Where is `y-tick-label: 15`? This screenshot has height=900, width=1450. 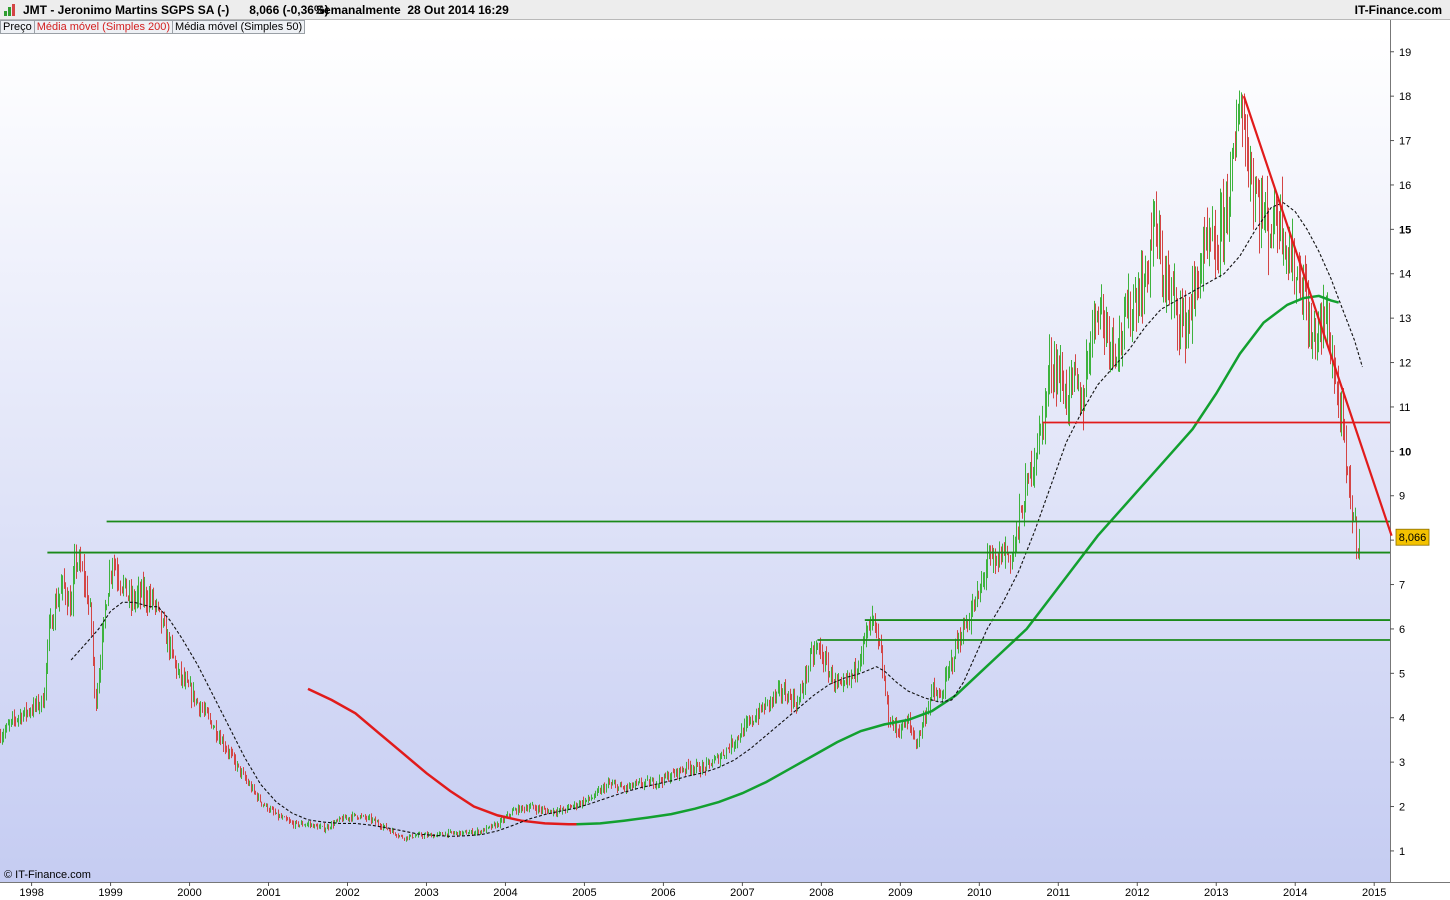 y-tick-label: 15 is located at coordinates (1405, 230).